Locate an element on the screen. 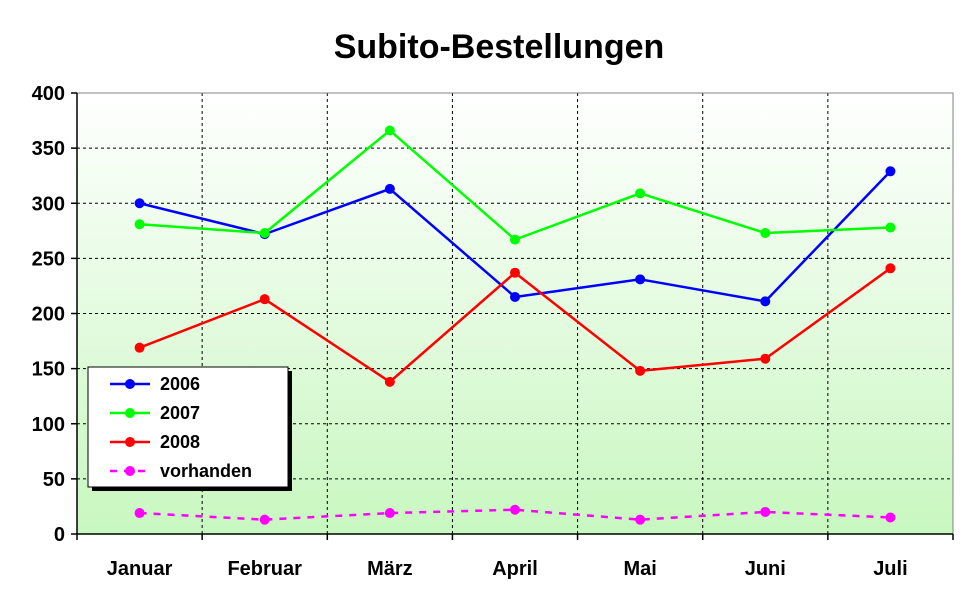 The width and height of the screenshot is (968, 601). y-tick-label: 350 is located at coordinates (48, 149).